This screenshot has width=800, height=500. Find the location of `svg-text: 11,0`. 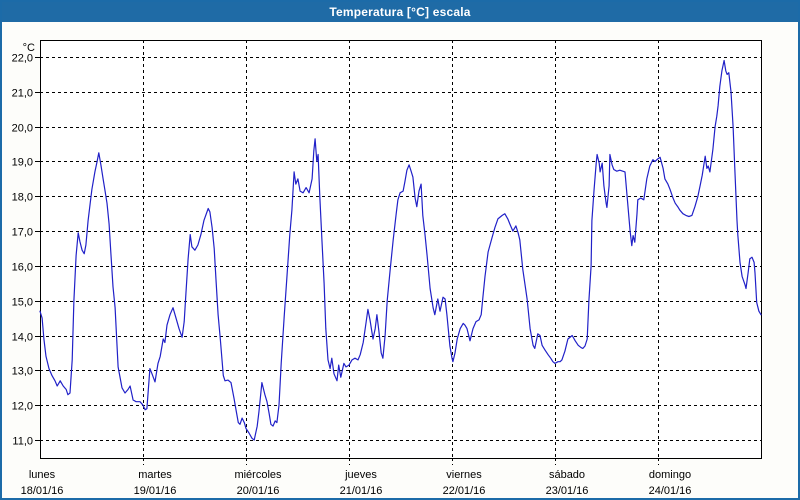

svg-text: 11,0 is located at coordinates (22, 442).